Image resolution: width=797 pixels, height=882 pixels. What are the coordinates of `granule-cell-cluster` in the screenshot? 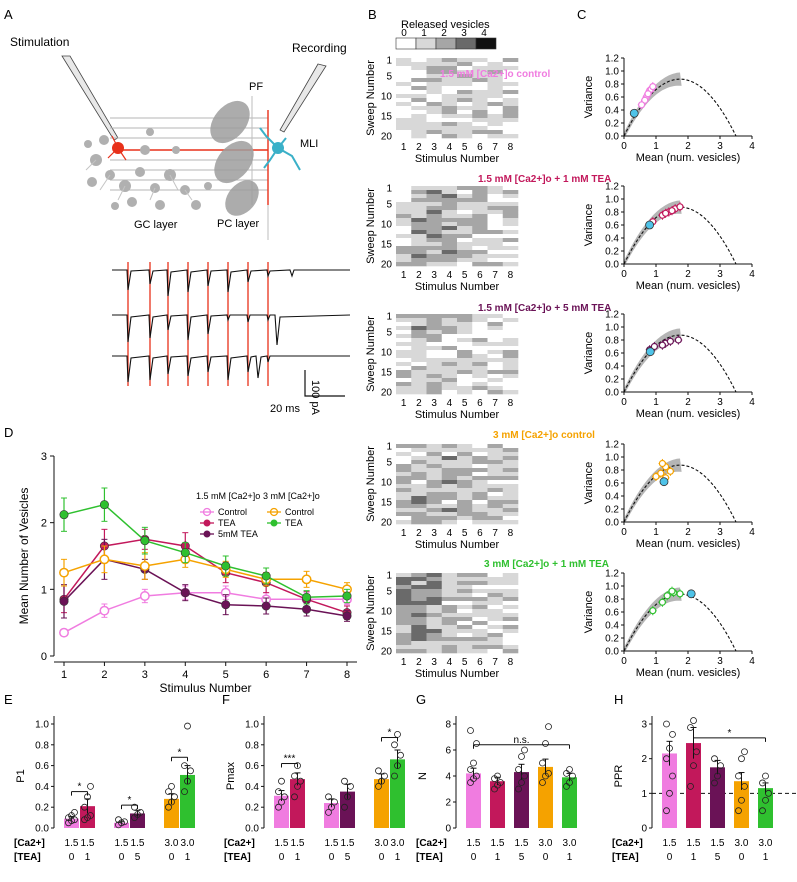 It's located at (148, 169).